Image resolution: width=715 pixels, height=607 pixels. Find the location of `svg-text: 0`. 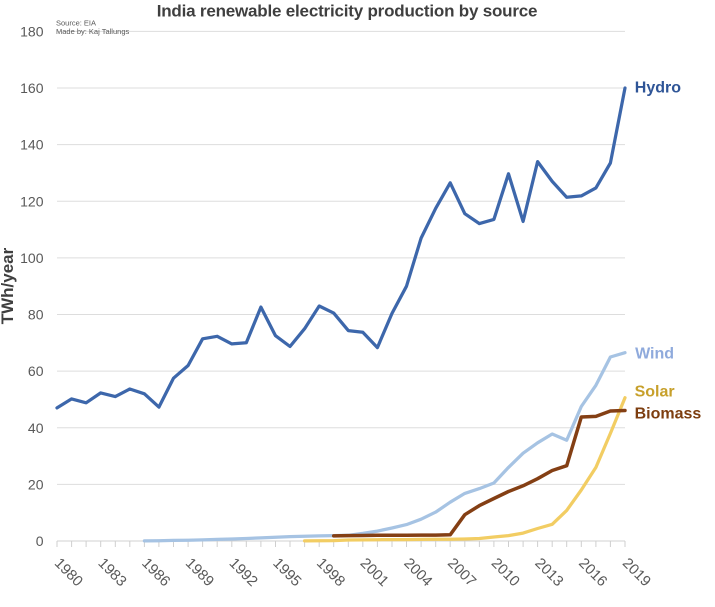

svg-text: 0 is located at coordinates (40, 541).